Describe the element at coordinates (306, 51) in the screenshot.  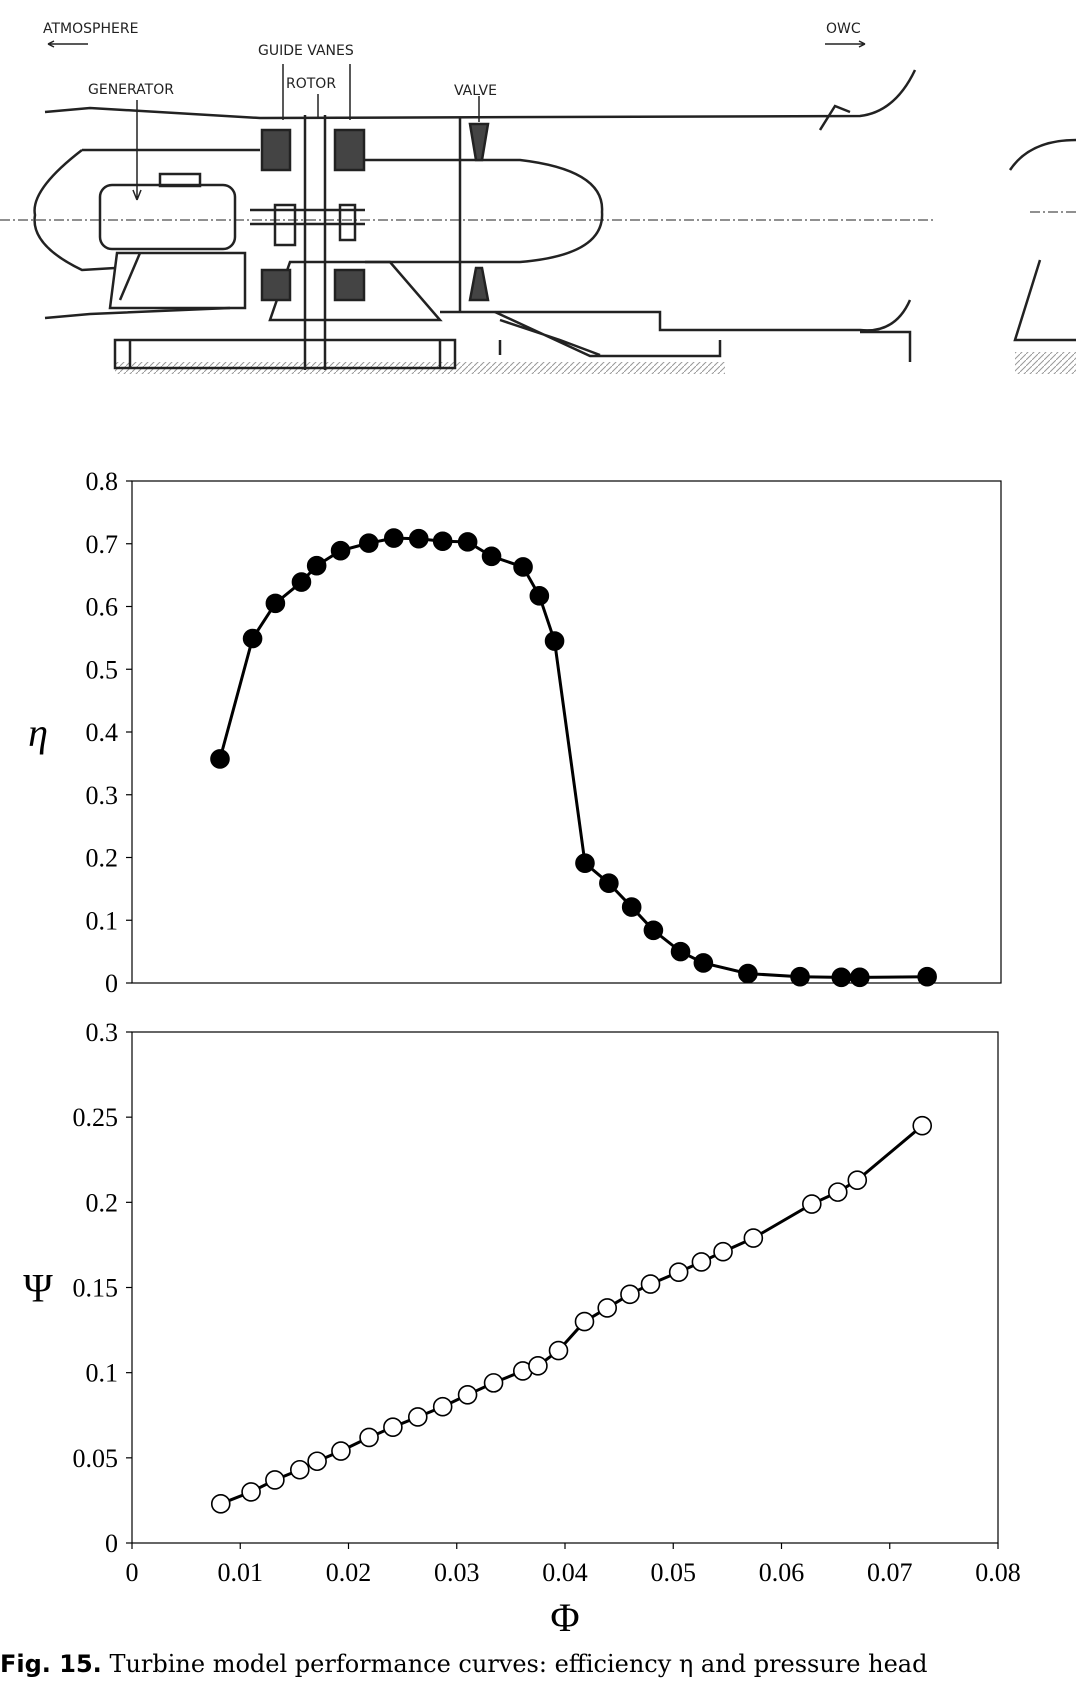
I see `label-guide-vanes: GUIDE VANES` at that location.